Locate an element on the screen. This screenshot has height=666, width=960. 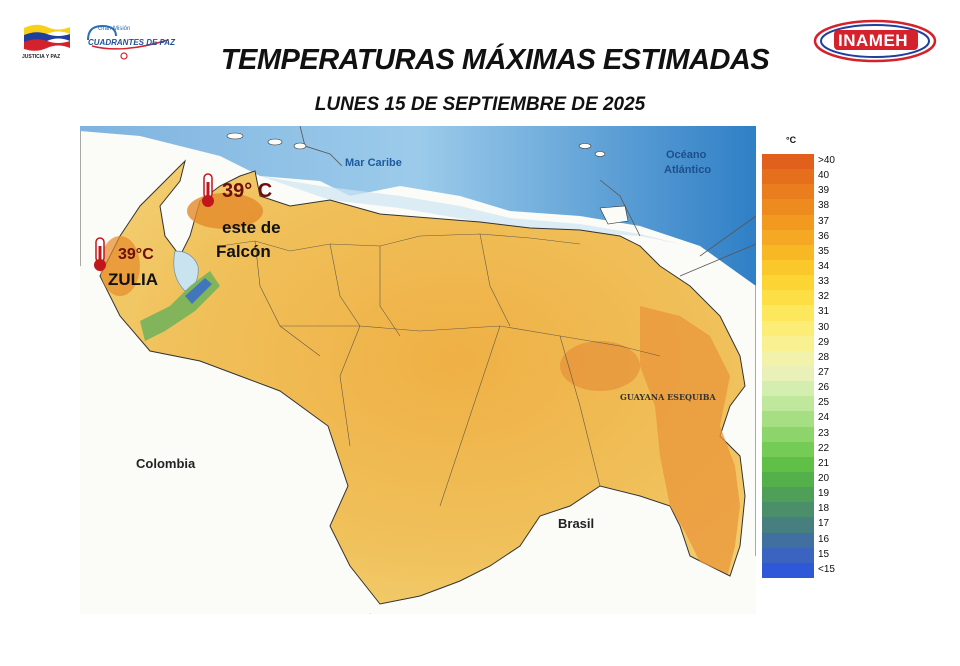
legend-label: 40 is located at coordinates (824, 176).